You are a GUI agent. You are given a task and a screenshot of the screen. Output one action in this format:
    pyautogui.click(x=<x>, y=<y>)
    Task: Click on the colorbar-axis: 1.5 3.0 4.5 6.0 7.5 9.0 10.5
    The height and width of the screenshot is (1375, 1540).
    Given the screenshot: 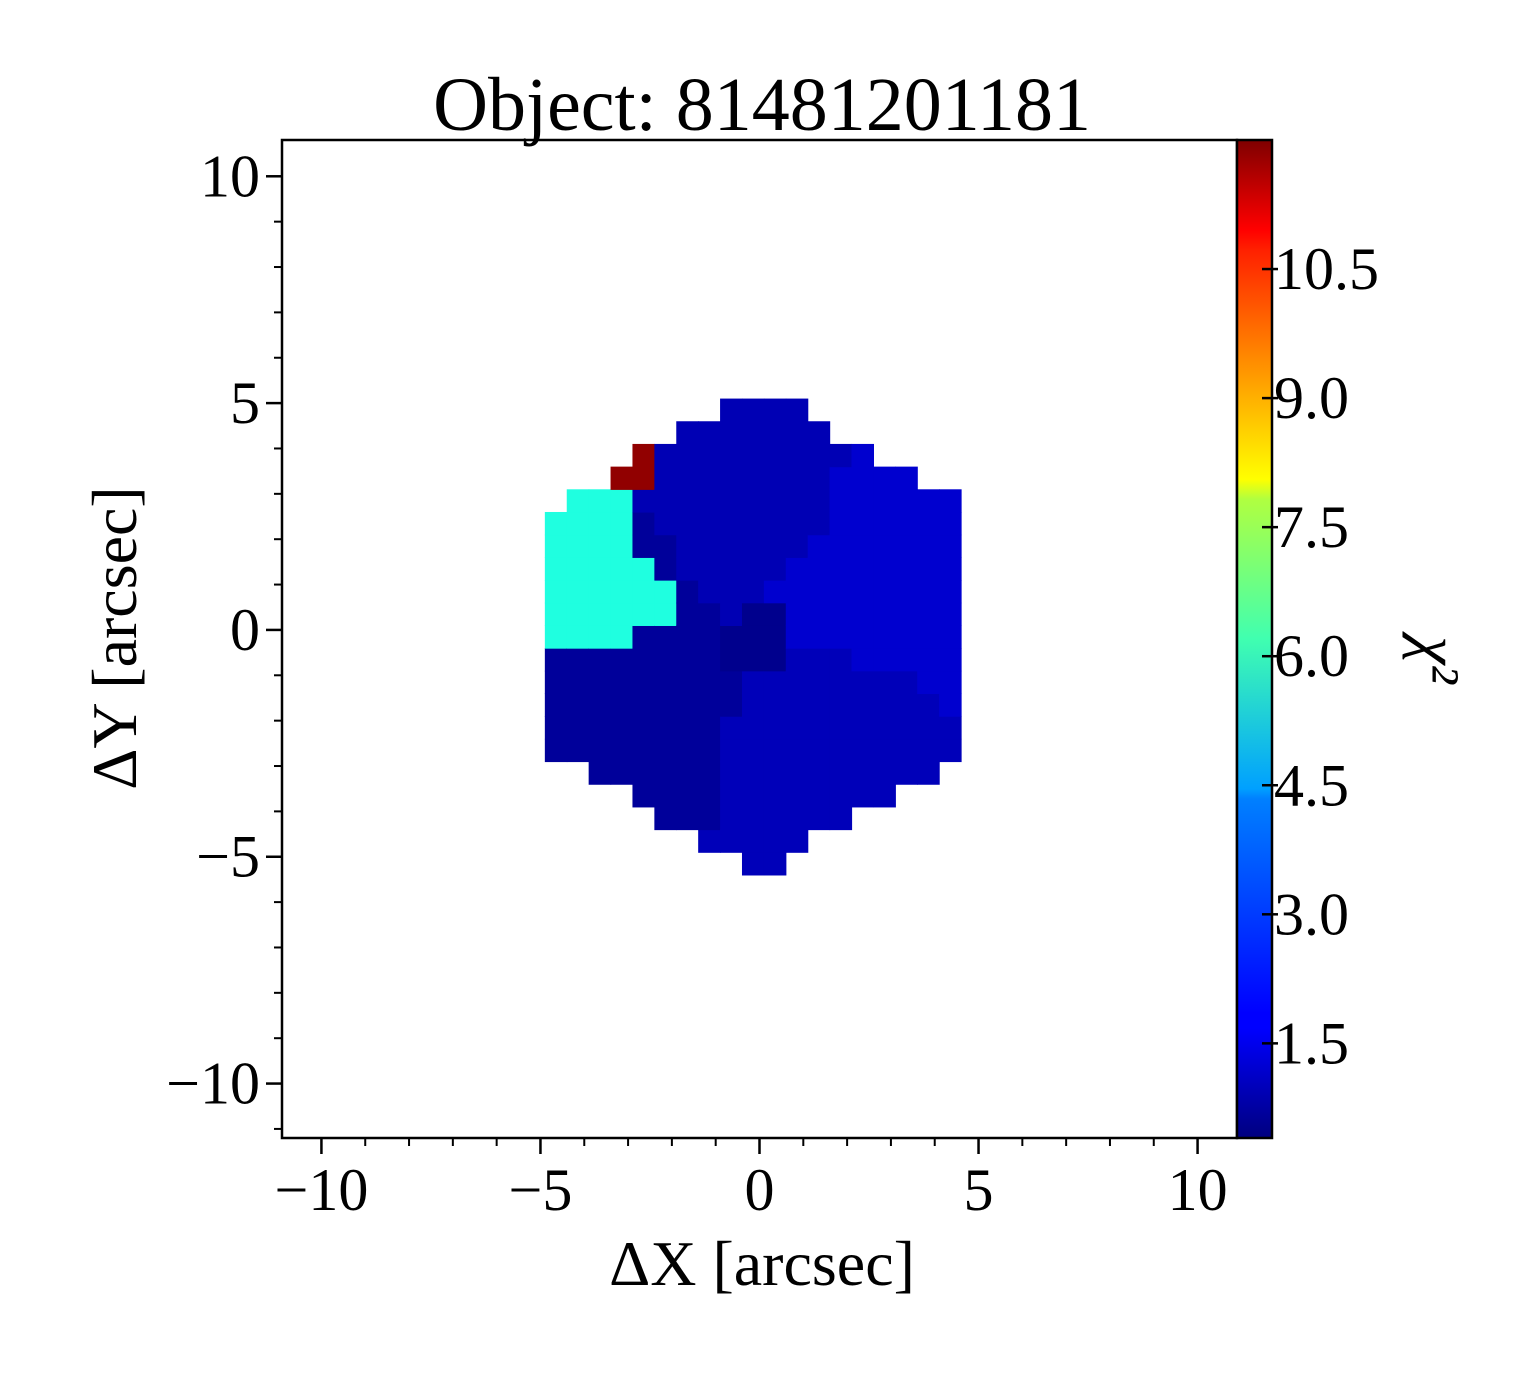 What is the action you would take?
    pyautogui.click(x=1320, y=656)
    